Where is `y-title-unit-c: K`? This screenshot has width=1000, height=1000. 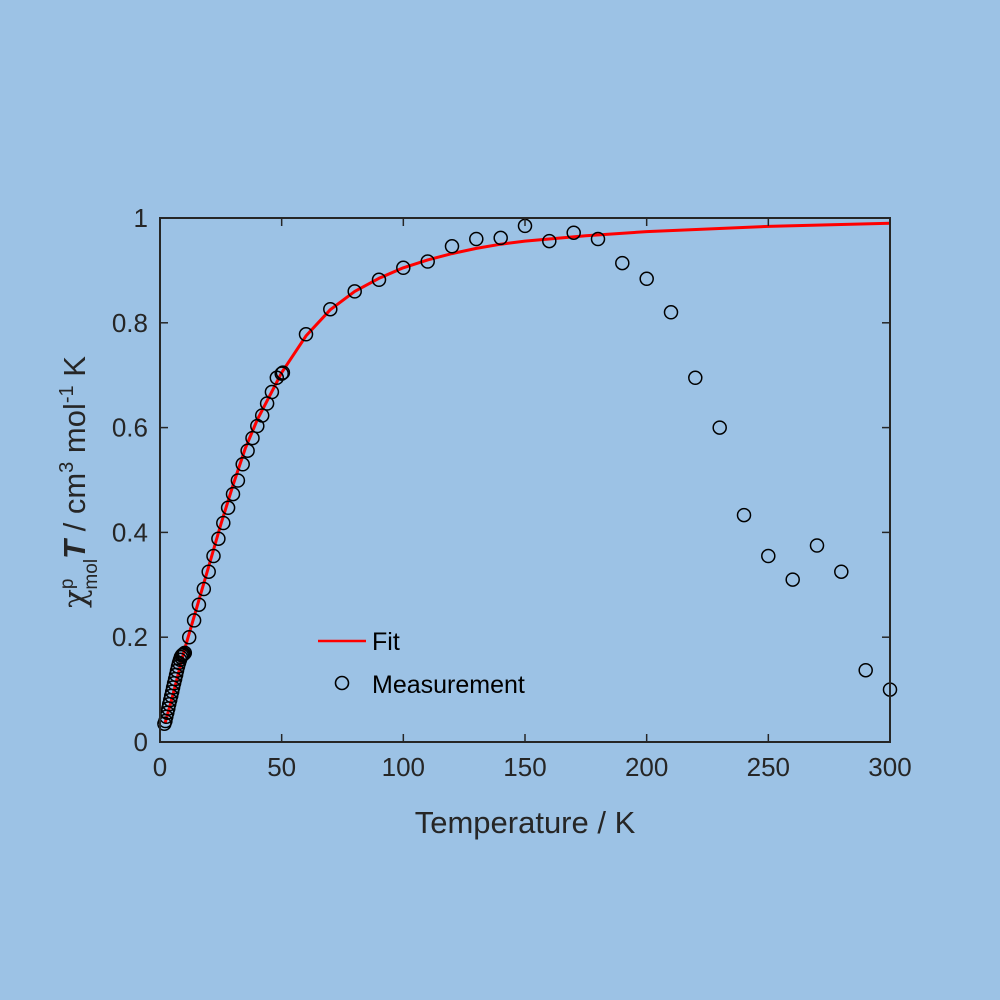 y-title-unit-c: K is located at coordinates (74, 371).